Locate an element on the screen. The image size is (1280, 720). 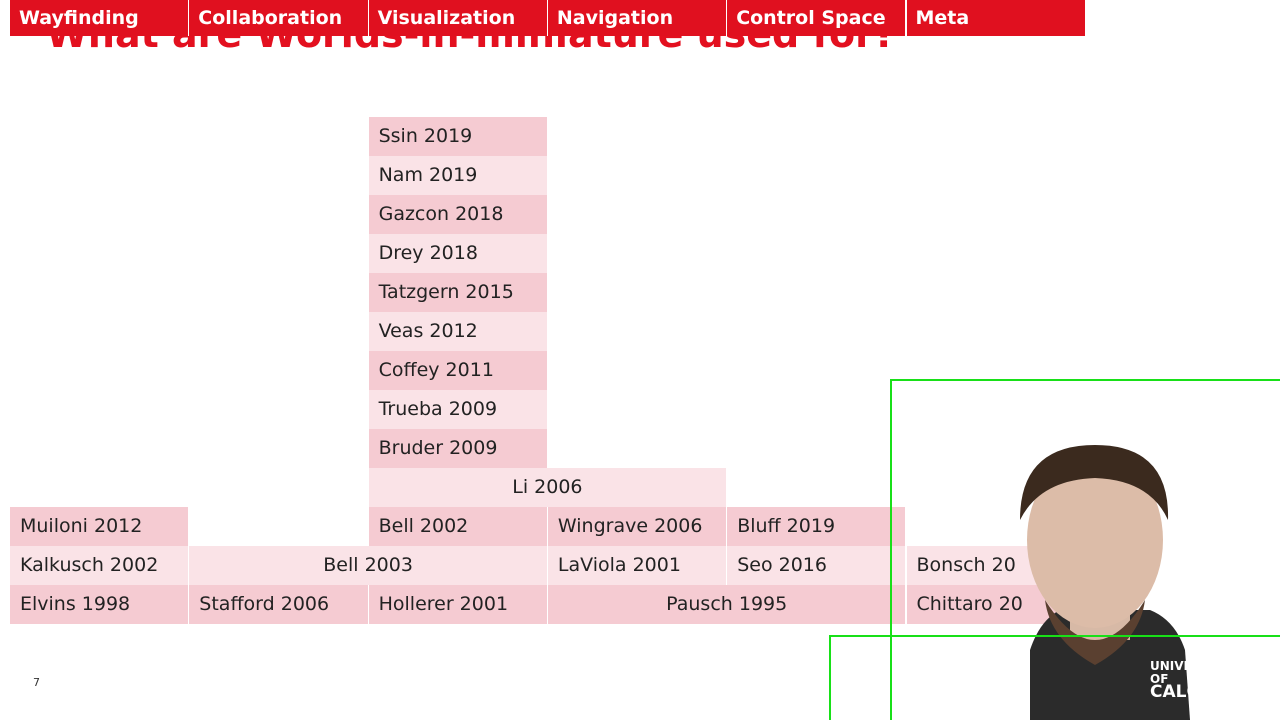
table-cell: Bell 2003 is located at coordinates (368, 565).